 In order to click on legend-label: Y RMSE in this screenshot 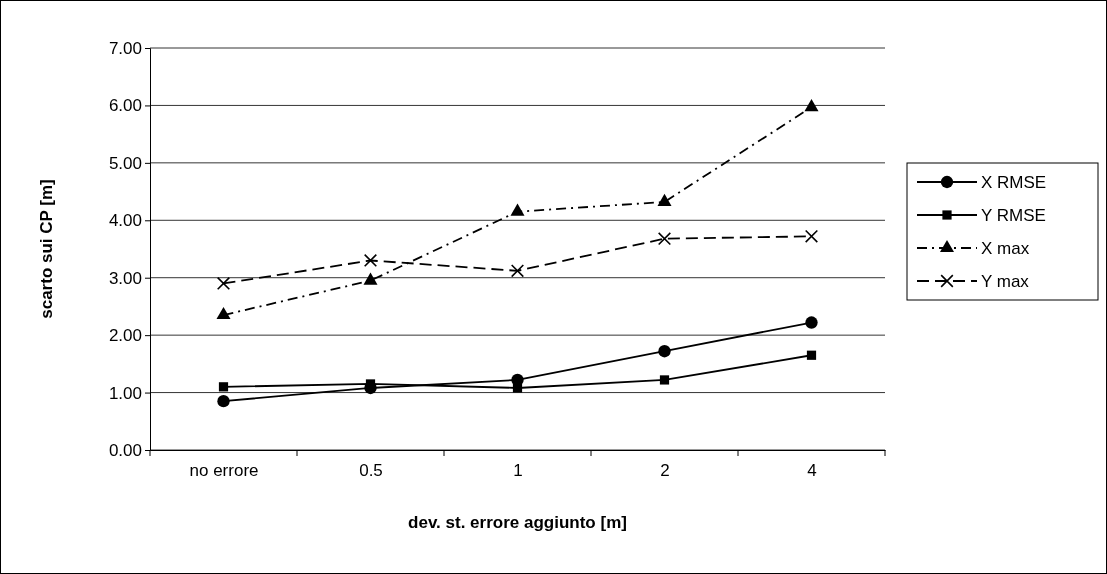, I will do `click(1013, 215)`.